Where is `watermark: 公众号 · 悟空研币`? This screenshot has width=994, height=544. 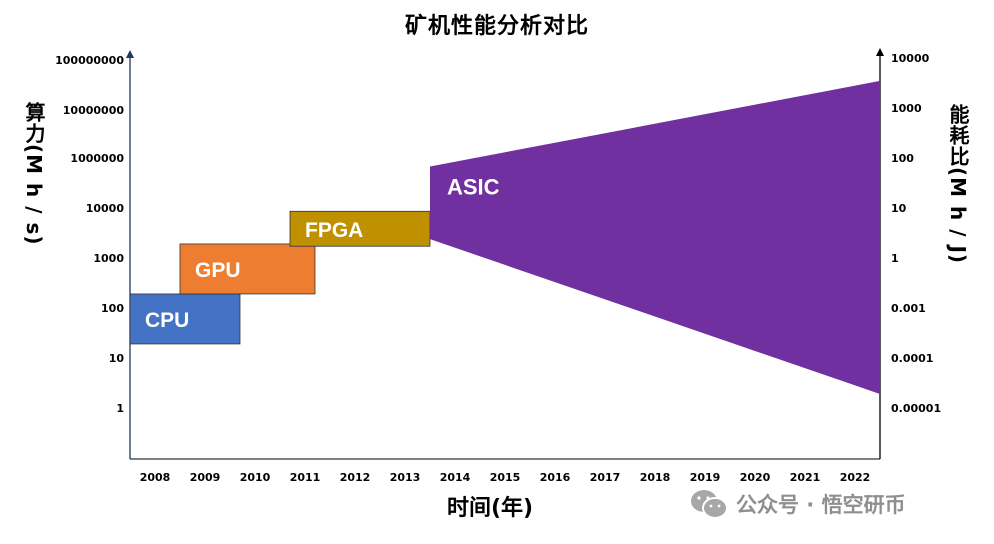 watermark: 公众号 · 悟空研币 is located at coordinates (798, 504).